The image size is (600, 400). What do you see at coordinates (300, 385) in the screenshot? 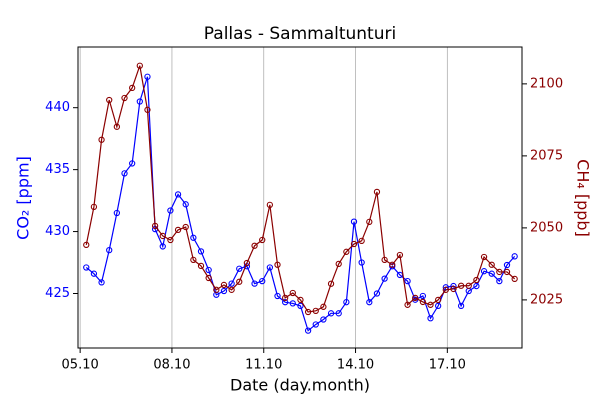
I see `x-axis-label: Date (day.month)` at bounding box center [300, 385].